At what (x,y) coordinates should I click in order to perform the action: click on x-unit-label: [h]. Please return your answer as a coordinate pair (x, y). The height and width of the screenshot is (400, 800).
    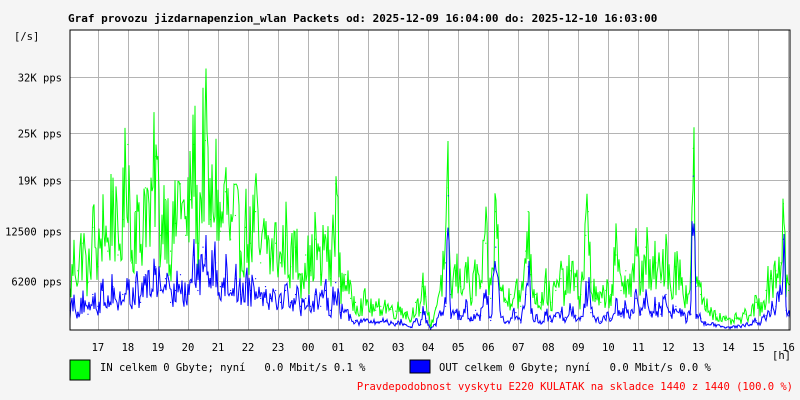
    Looking at the image, I should click on (781, 356).